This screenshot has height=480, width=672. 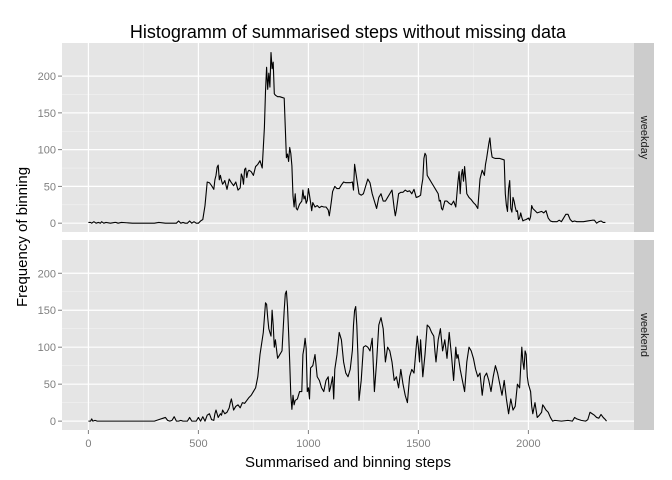 What do you see at coordinates (418, 444) in the screenshot?
I see `x-tick-label: 1500` at bounding box center [418, 444].